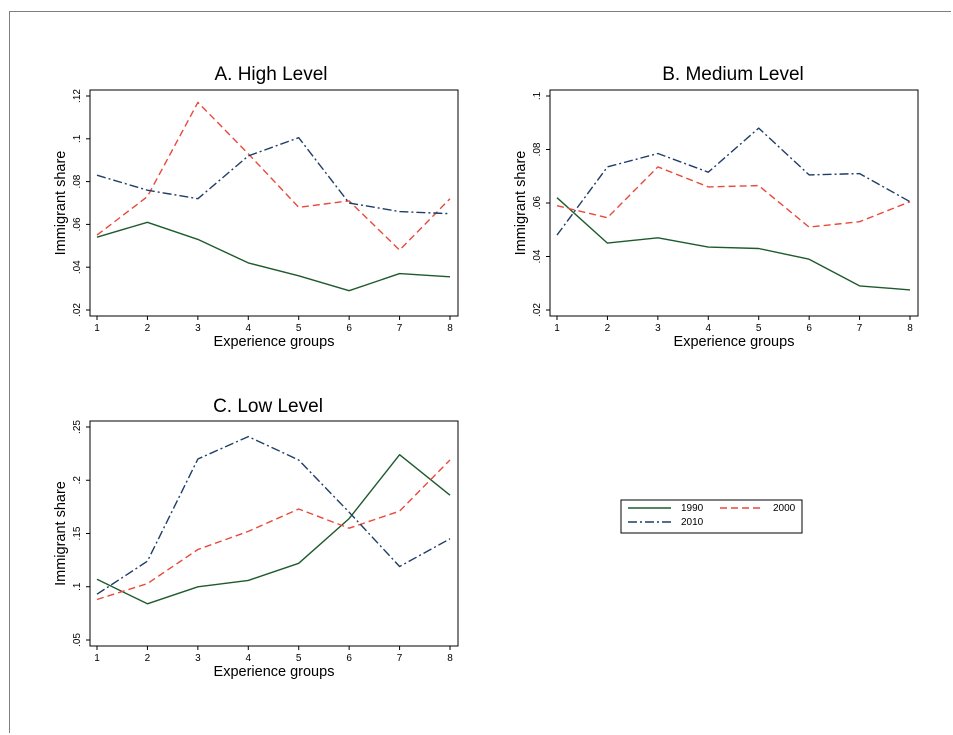  I want to click on y-tick-label: .25, so click(77, 427).